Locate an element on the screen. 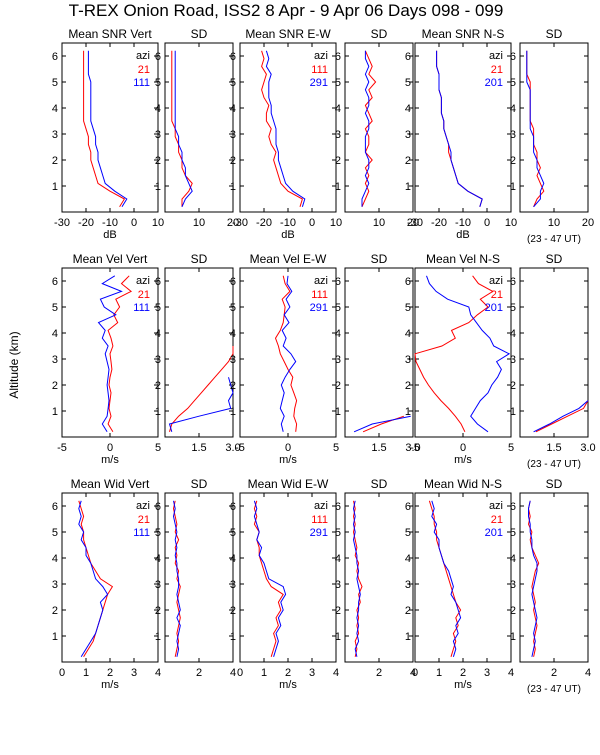  x-tick-label: -10 is located at coordinates (288, 223).